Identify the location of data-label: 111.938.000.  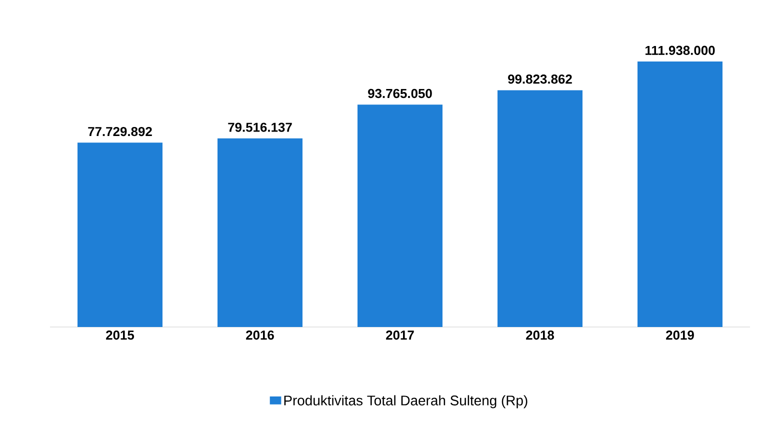
(680, 50).